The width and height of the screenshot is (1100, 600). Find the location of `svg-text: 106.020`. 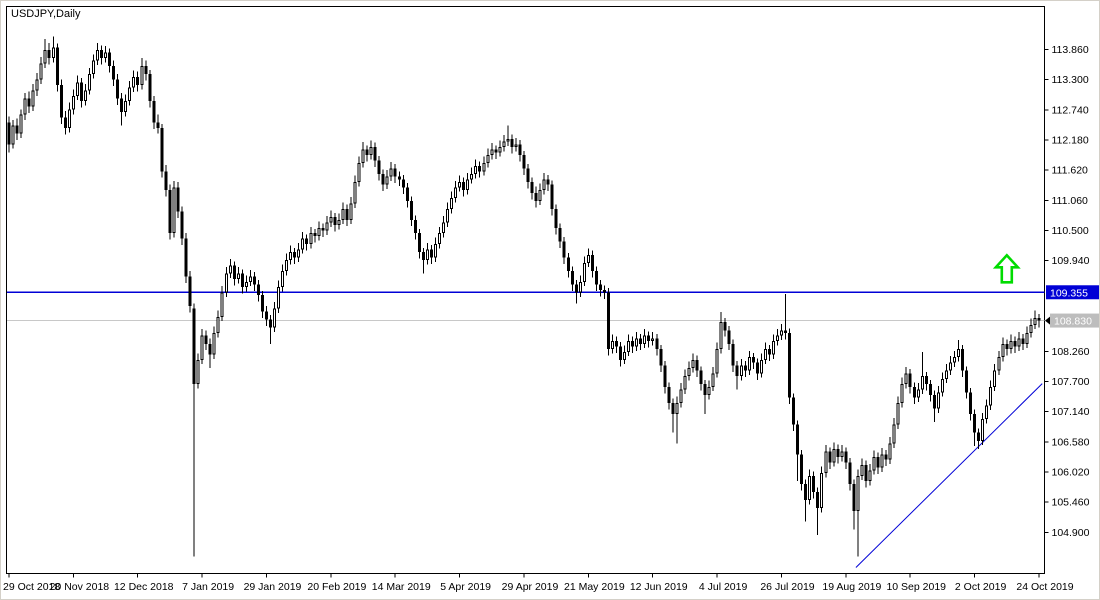

svg-text: 106.020 is located at coordinates (1071, 473).